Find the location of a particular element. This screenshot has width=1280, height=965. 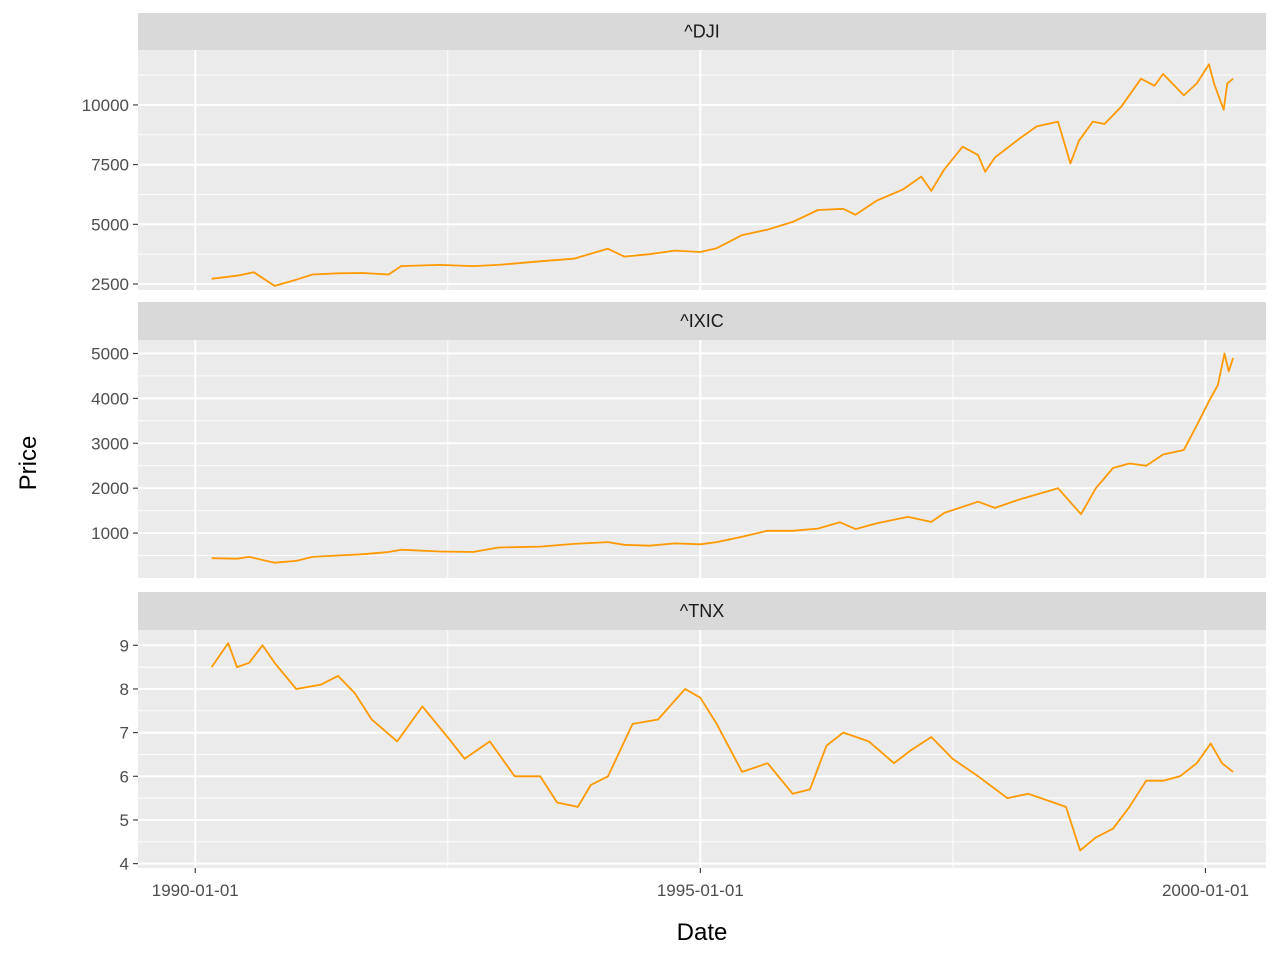

y-axis-title: Price is located at coordinates (28, 463).